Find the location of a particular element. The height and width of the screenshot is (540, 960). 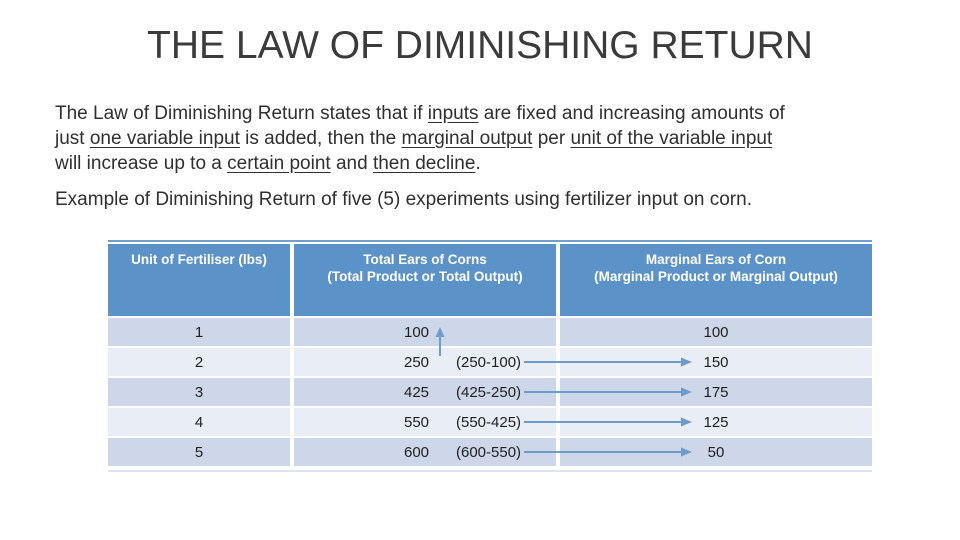

unit-cell: 1 is located at coordinates (199, 332).